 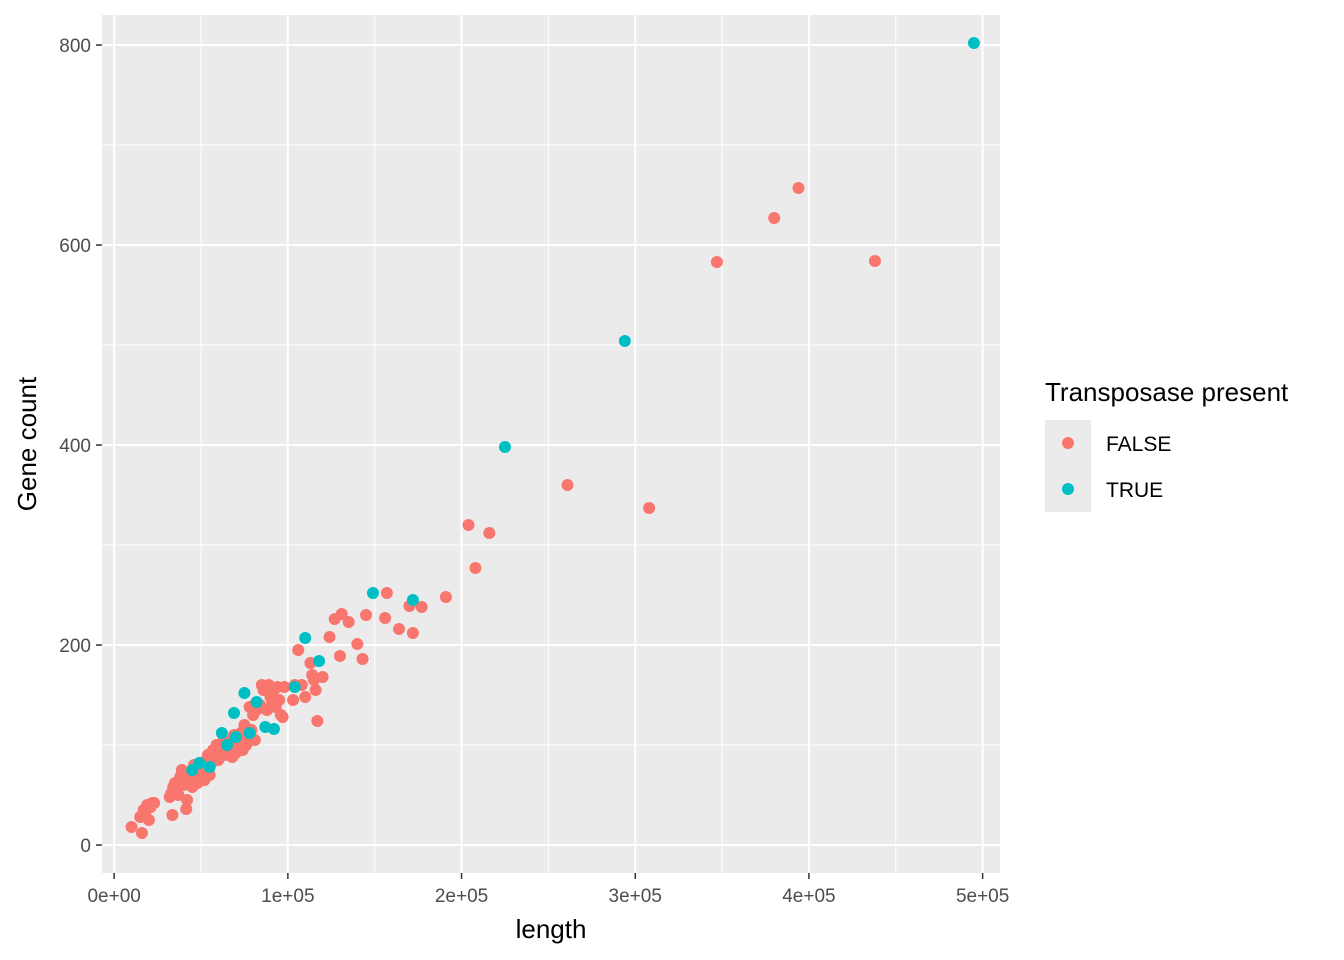 What do you see at coordinates (75, 46) in the screenshot?
I see `y-tick-label: 800` at bounding box center [75, 46].